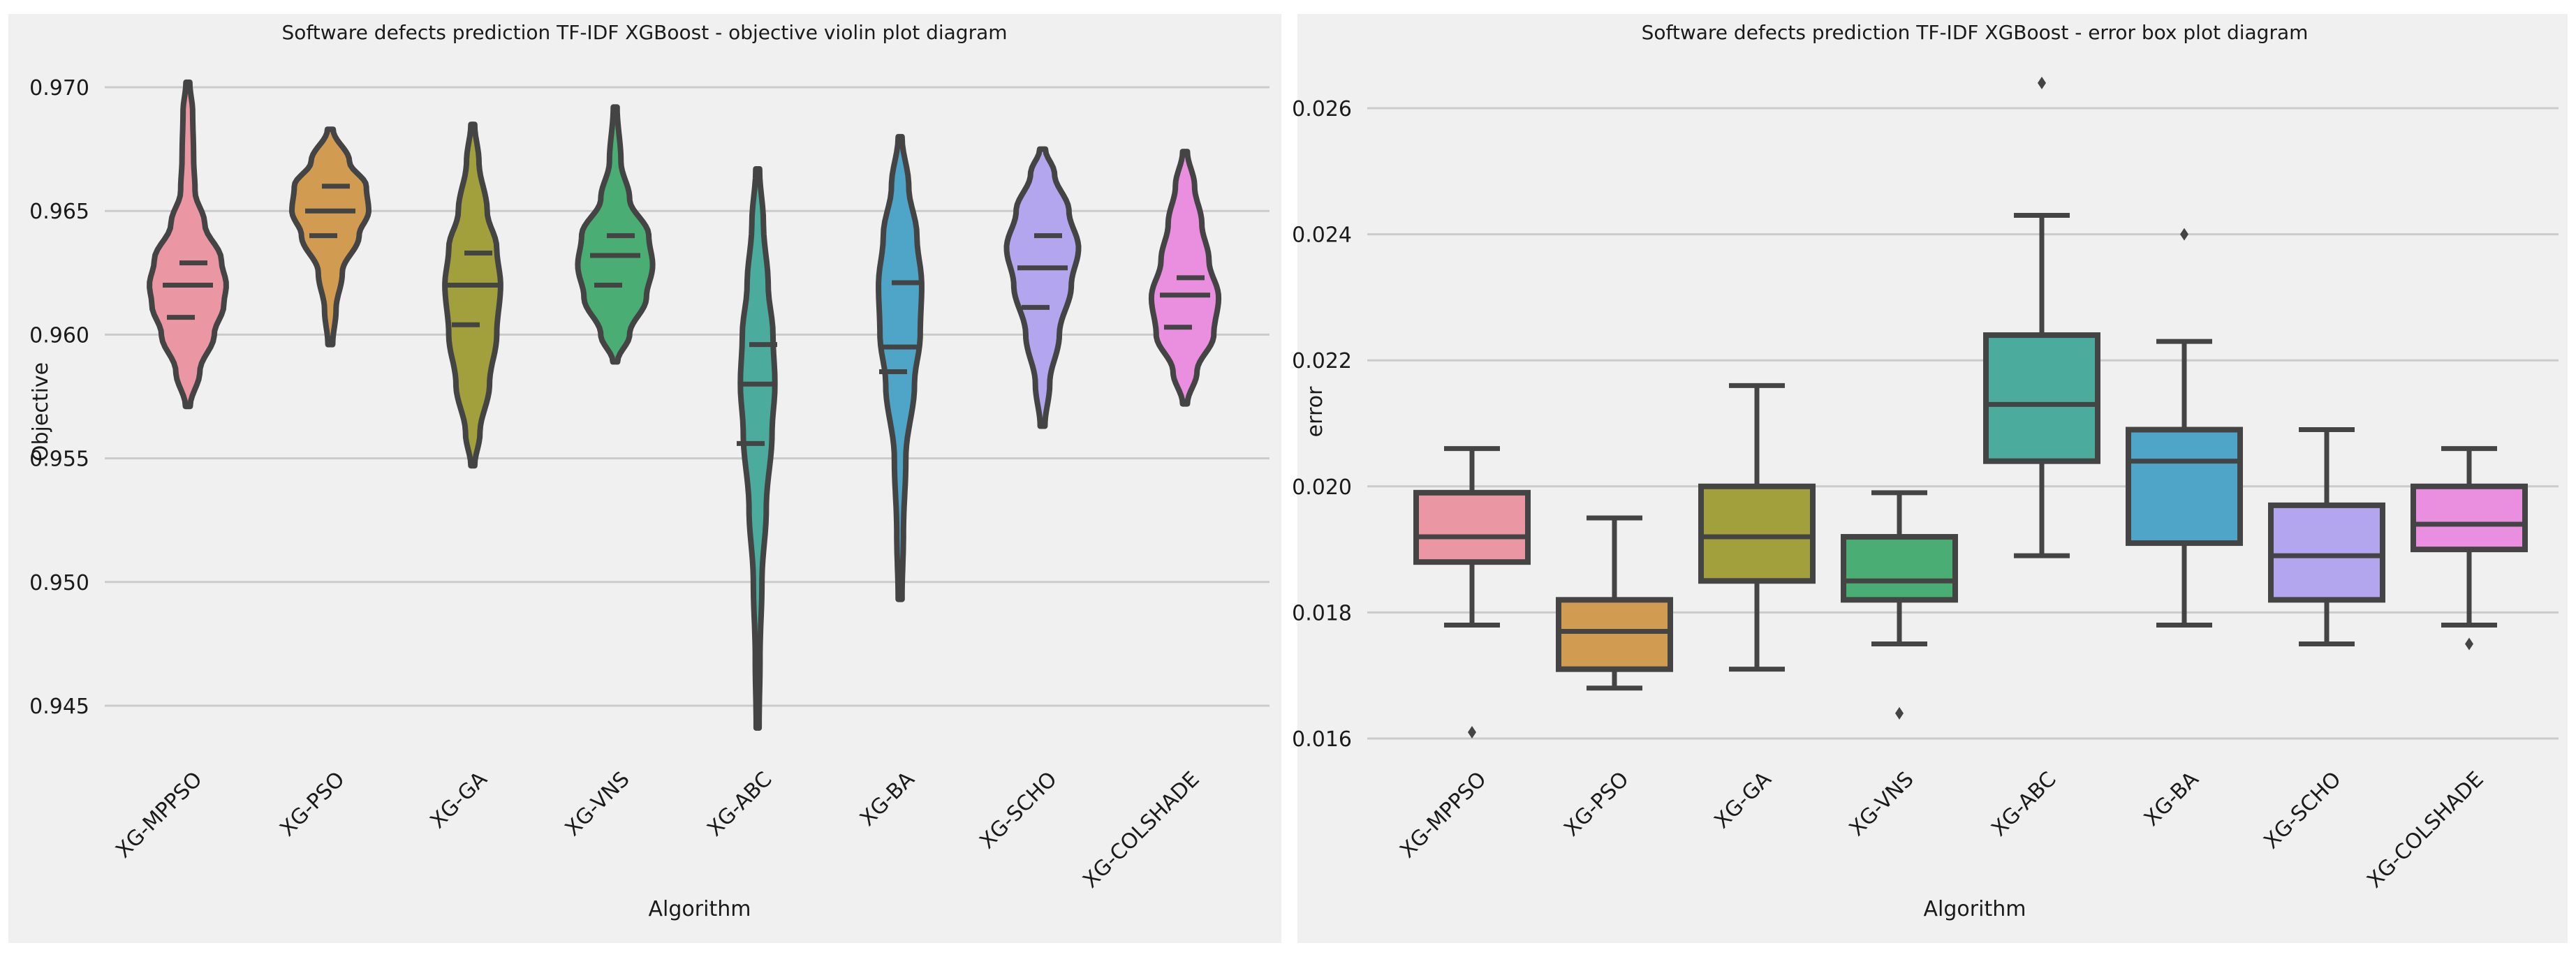 Image resolution: width=2576 pixels, height=957 pixels. I want to click on box-y-tick-label: 0.026, so click(1322, 109).